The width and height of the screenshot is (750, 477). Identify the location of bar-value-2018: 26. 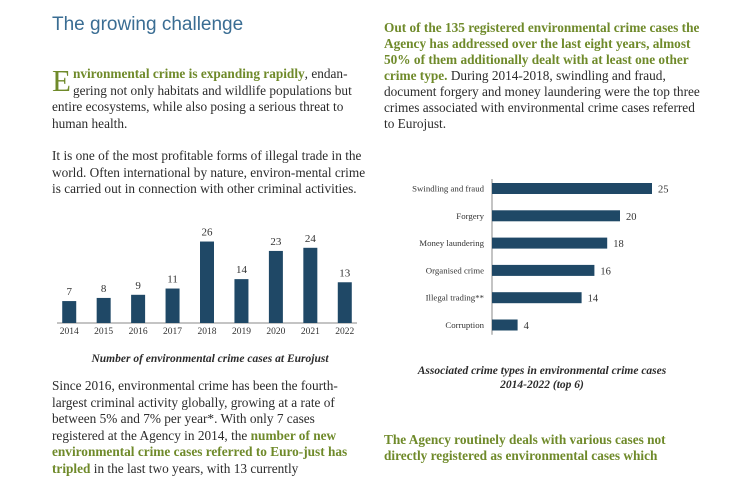
(208, 233).